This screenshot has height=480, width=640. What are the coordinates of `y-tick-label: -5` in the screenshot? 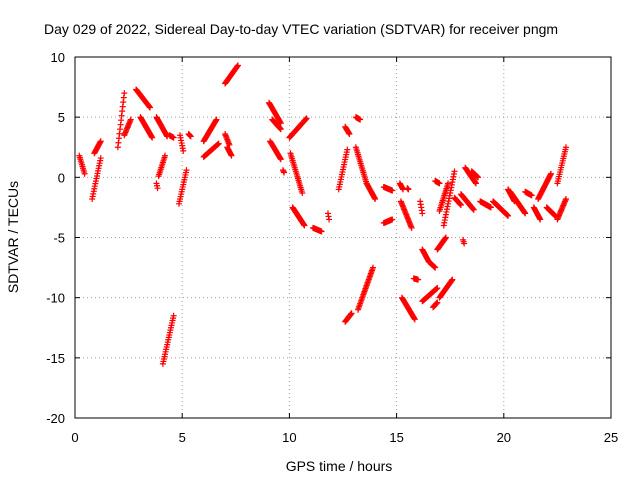 It's located at (59, 238).